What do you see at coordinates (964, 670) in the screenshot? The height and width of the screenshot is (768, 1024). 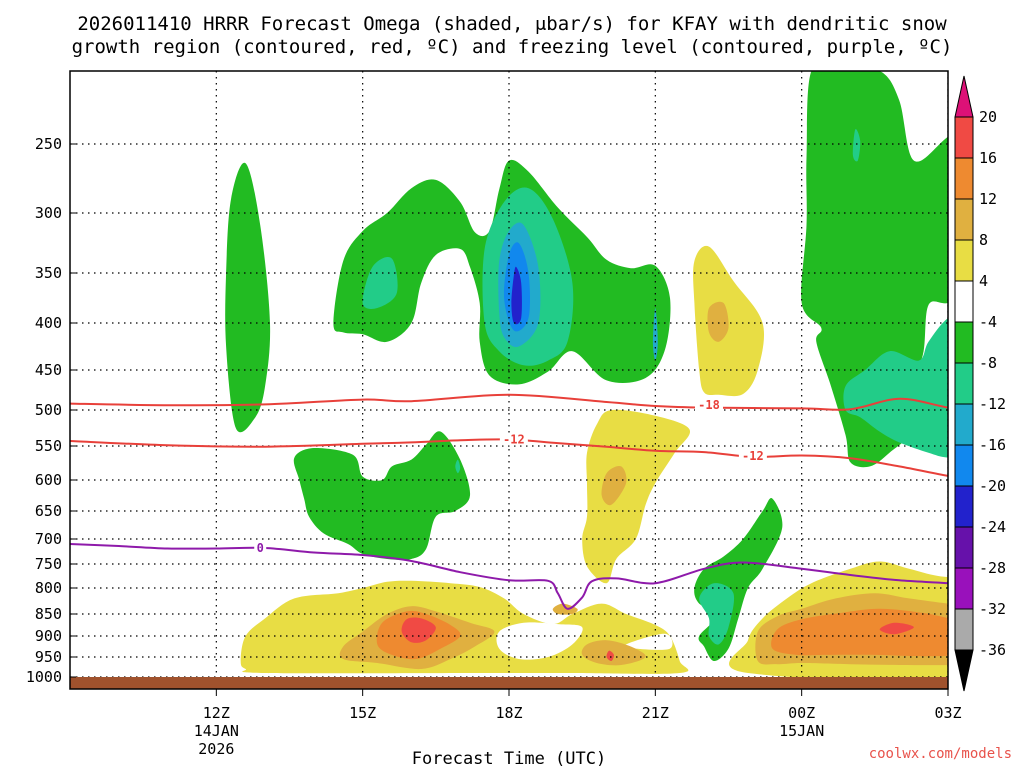 I see `colorbar-bottom-arrow` at bounding box center [964, 670].